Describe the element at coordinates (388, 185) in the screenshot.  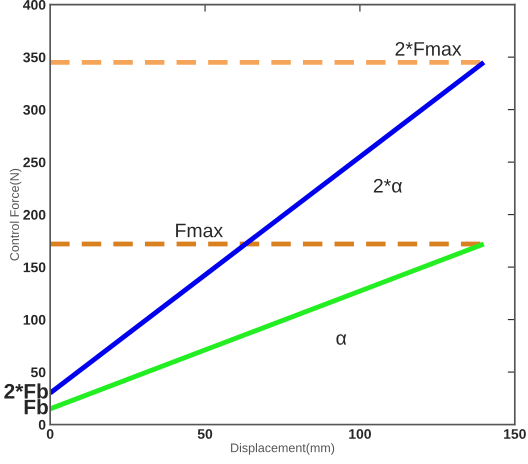
I see `annotation: 2*α` at that location.